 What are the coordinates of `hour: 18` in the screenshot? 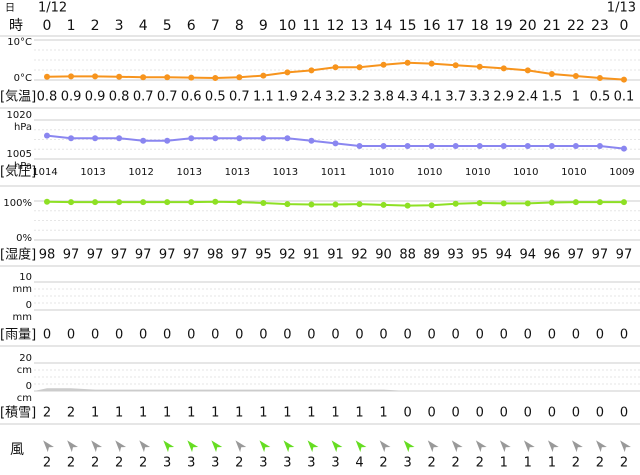 It's located at (480, 26).